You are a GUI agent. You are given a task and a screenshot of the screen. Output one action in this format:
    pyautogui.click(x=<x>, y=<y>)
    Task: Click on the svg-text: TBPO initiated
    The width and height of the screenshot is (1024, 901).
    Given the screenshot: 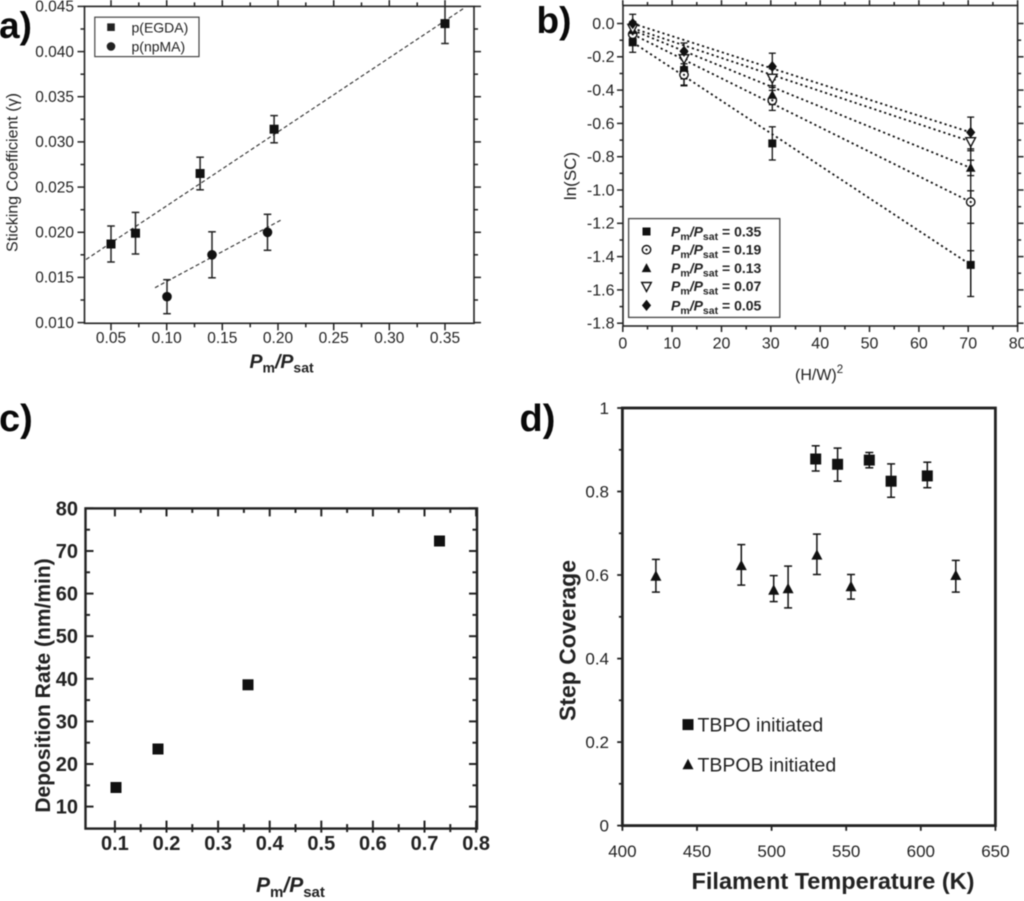 What is the action you would take?
    pyautogui.click(x=761, y=725)
    